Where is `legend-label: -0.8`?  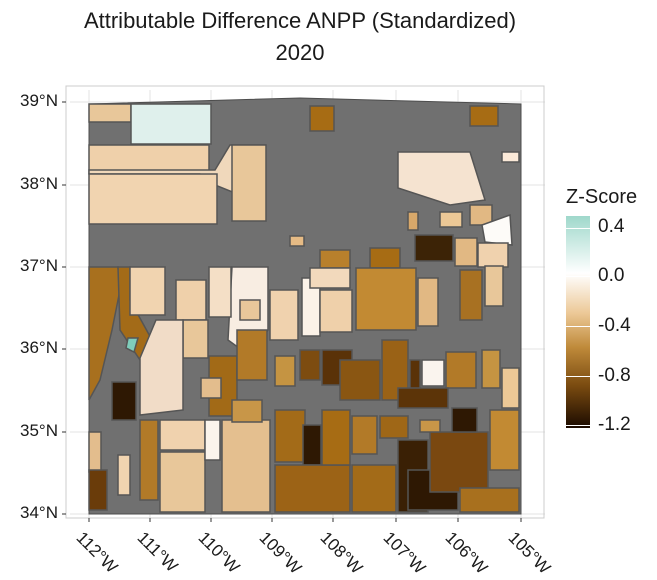 legend-label: -0.8 is located at coordinates (614, 375).